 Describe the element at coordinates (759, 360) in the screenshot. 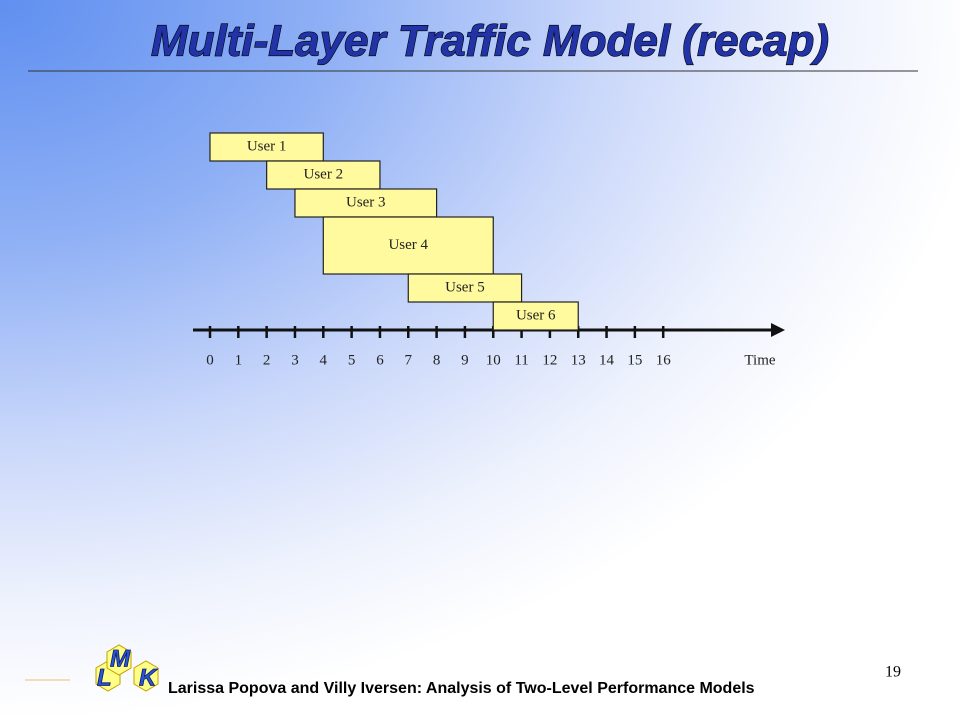

I see `axis-label: Time` at that location.